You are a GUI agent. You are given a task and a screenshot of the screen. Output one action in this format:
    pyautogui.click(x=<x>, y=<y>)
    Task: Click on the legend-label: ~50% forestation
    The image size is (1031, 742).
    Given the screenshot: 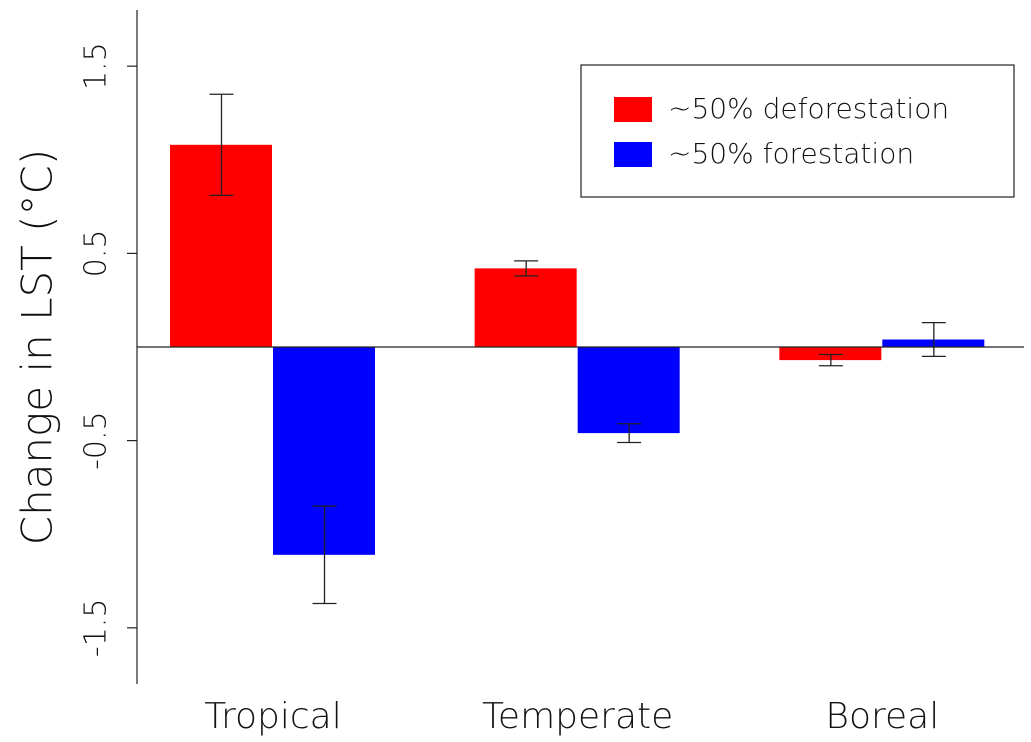 What is the action you would take?
    pyautogui.click(x=791, y=153)
    